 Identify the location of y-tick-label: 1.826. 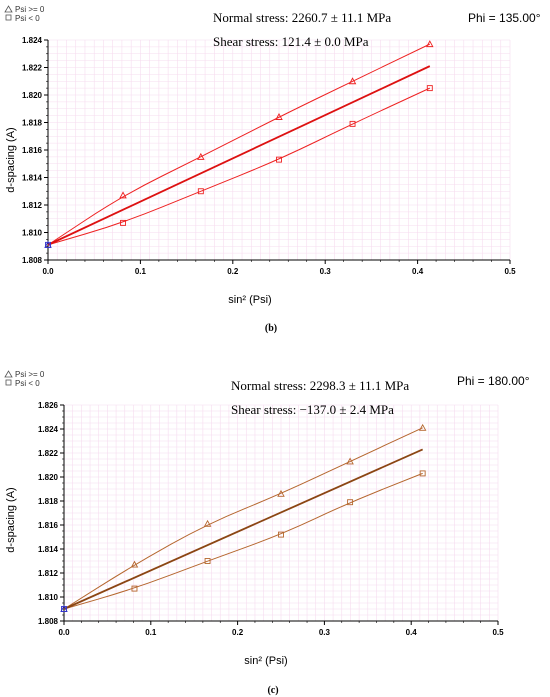
(48, 405).